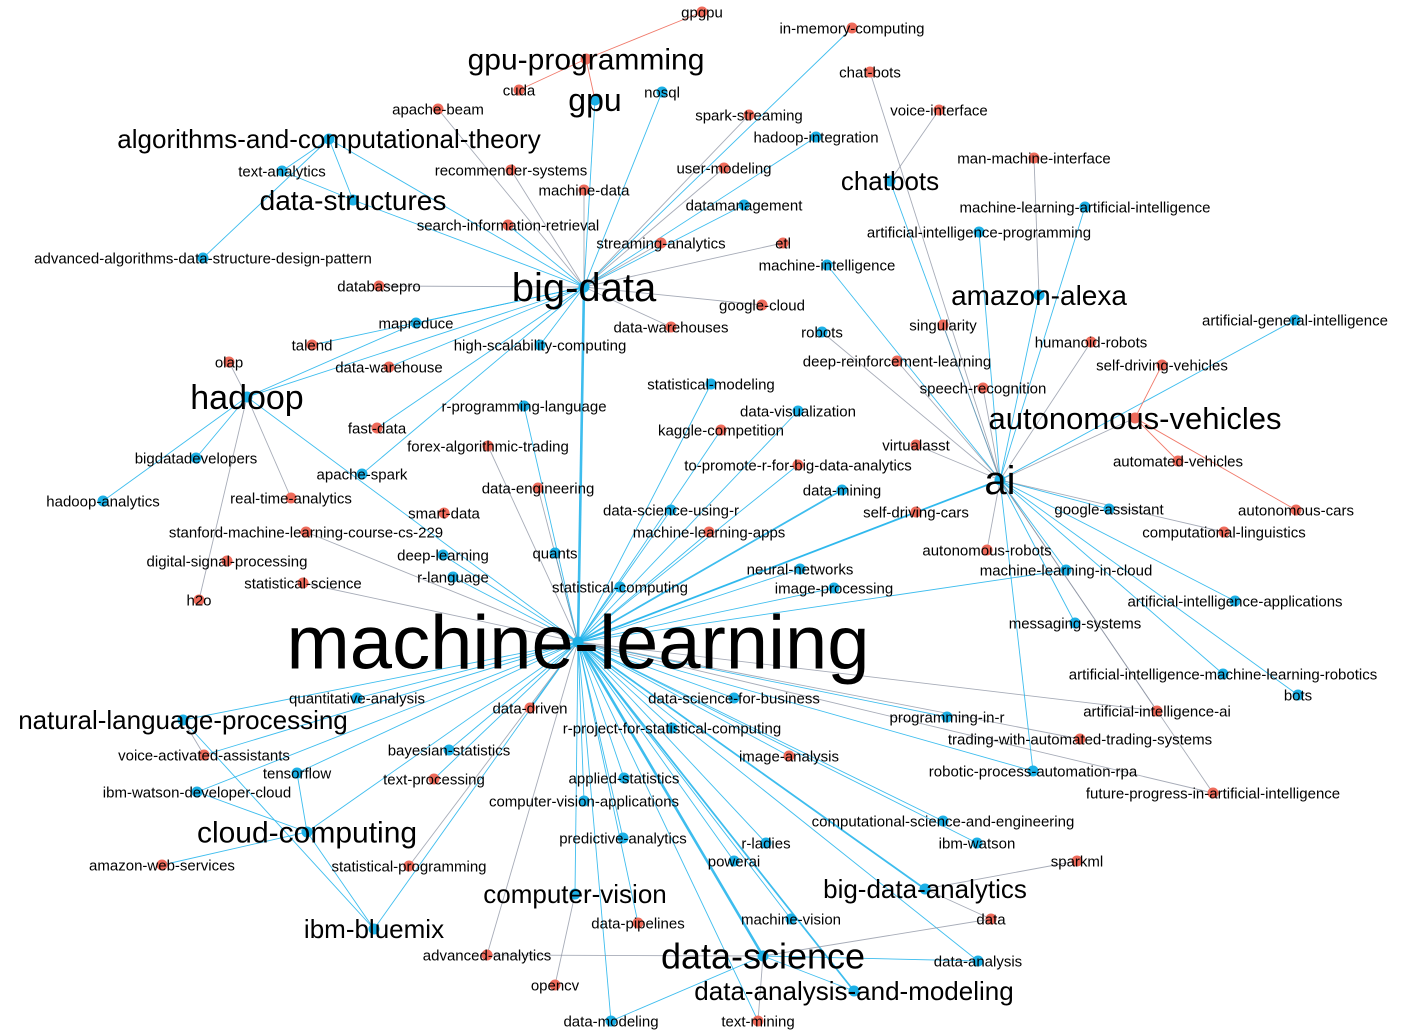 The width and height of the screenshot is (1408, 1033). I want to click on node-dot-tensorflow, so click(297, 773).